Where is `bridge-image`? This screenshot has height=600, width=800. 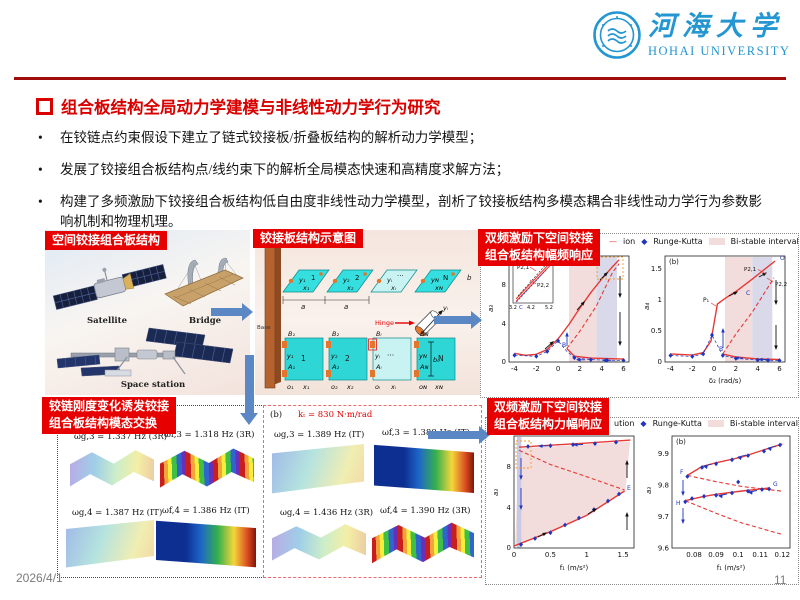
bridge-image is located at coordinates (204, 282).